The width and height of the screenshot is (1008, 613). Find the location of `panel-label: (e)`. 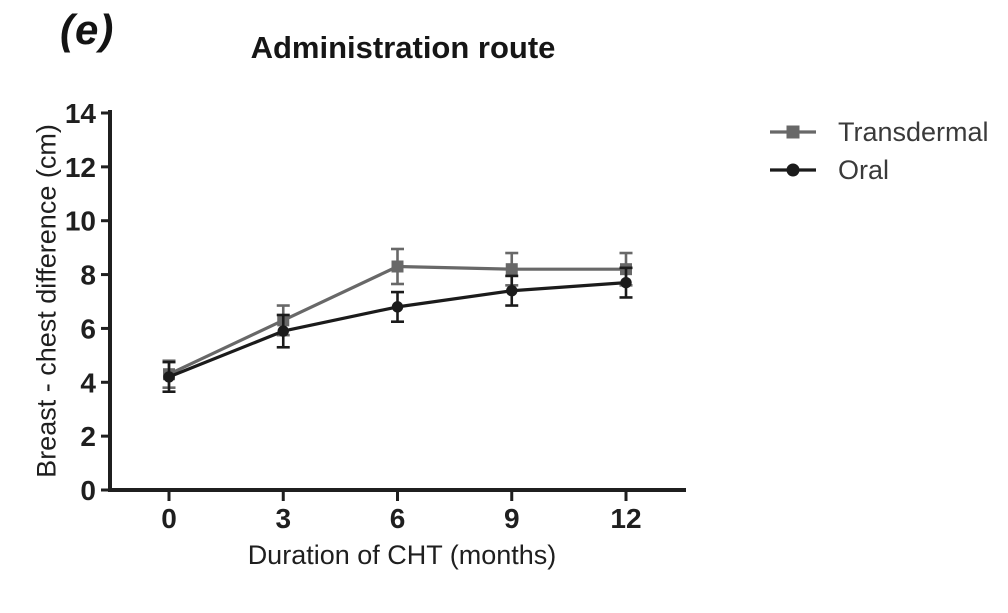

panel-label: (e) is located at coordinates (87, 29).